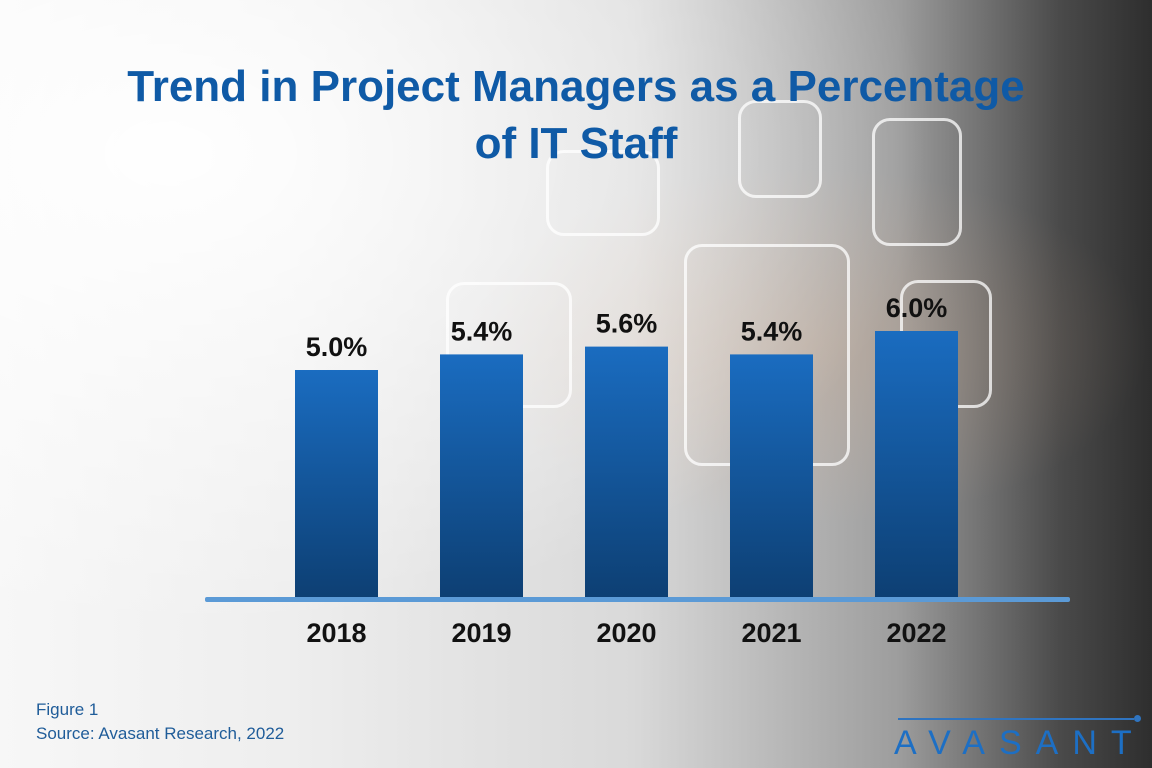 The height and width of the screenshot is (768, 1152). I want to click on x-tick-label-2022: 2022, so click(916, 633).